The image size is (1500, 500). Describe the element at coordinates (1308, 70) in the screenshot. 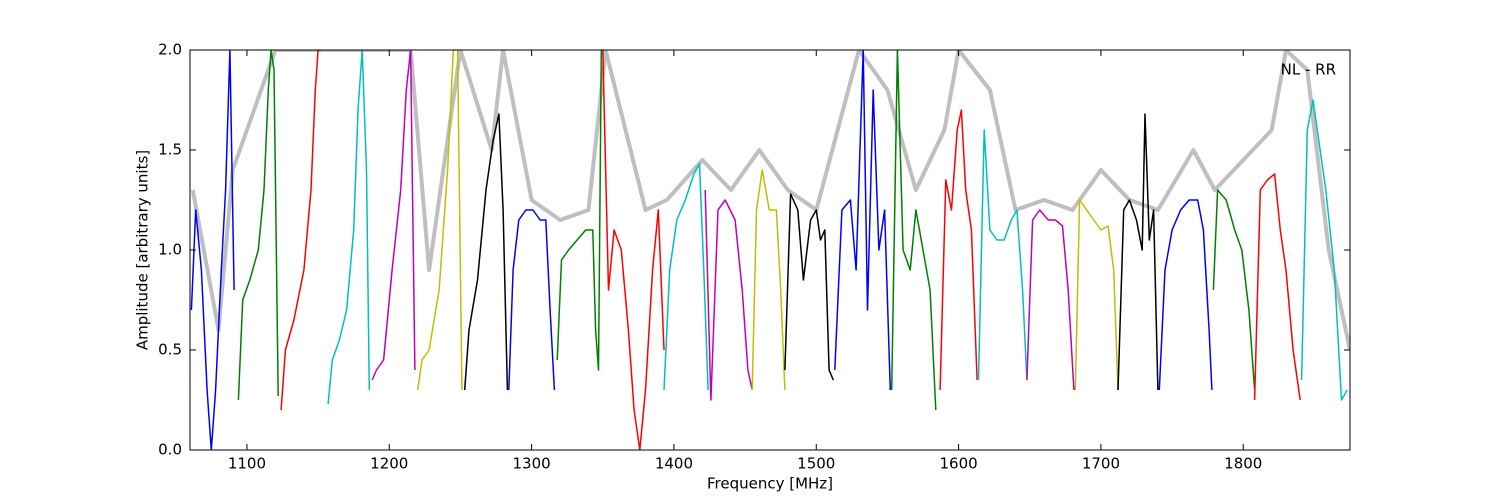

I see `annotation: NL - RR` at that location.